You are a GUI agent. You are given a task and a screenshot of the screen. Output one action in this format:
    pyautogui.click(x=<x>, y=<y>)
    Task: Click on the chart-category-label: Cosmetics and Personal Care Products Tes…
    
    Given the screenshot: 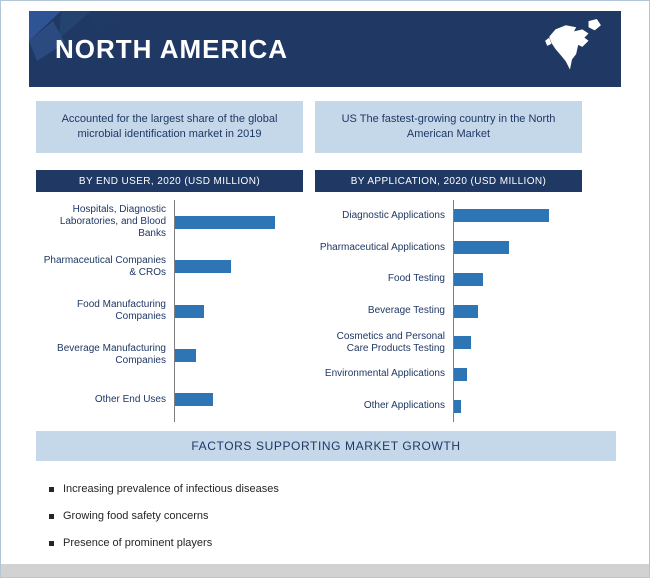 What is the action you would take?
    pyautogui.click(x=390, y=342)
    